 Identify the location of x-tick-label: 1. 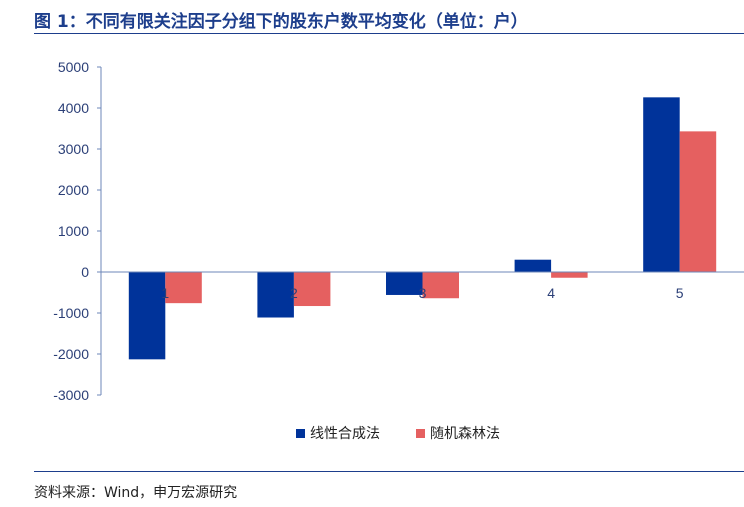
(165, 293).